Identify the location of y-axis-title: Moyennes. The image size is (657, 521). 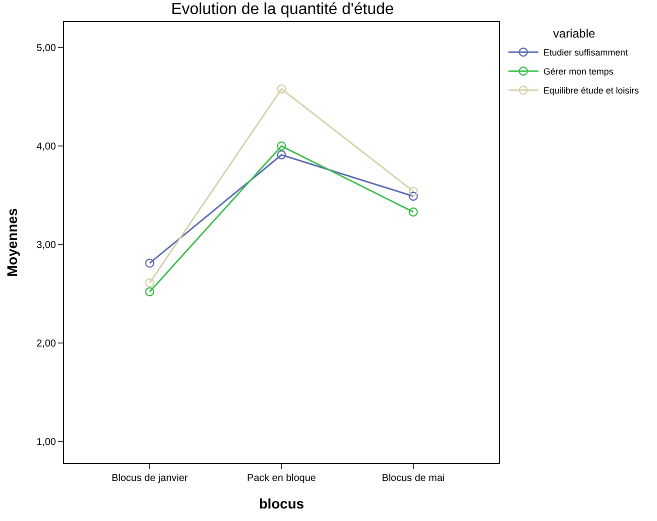
(12, 242).